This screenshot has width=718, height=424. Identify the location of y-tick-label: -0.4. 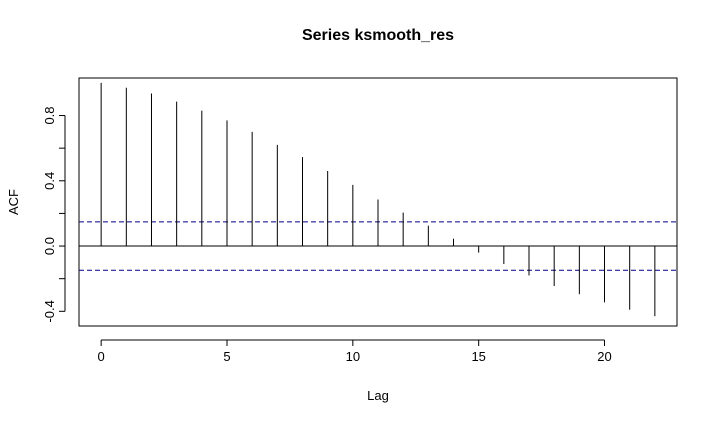
(49, 311).